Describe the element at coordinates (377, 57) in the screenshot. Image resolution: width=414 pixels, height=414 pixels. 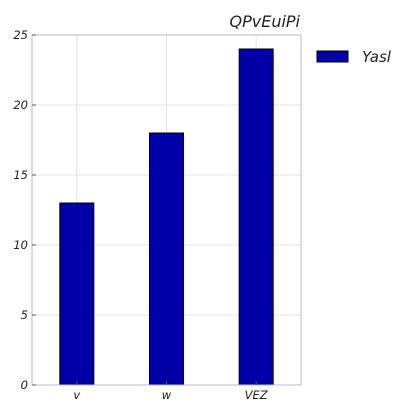
I see `legend-label: Yasl` at that location.